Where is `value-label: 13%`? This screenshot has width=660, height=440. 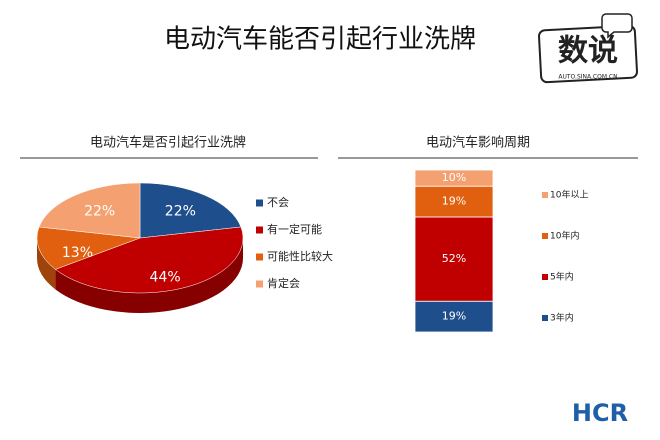 value-label: 13% is located at coordinates (77, 253).